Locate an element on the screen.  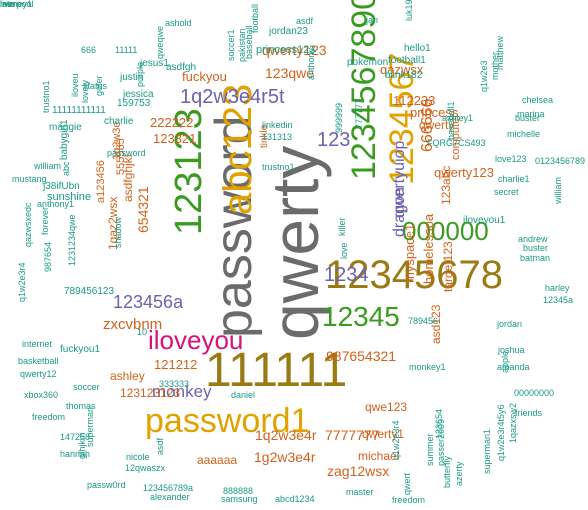
cloud-word: q1w2e3r4 is located at coordinates (22, 282).